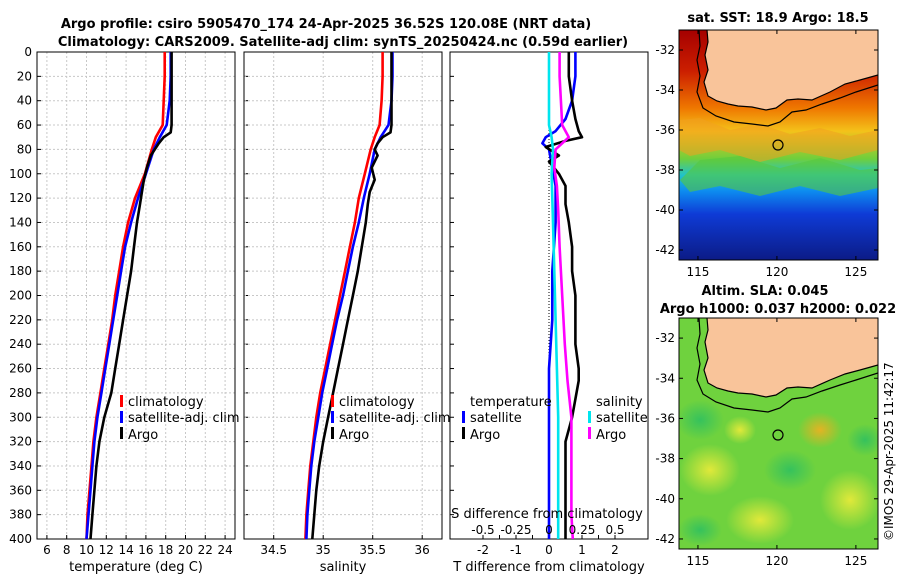 The height and width of the screenshot is (580, 900). Describe the element at coordinates (582, 530) in the screenshot. I see `s-difference-tick-label: 0.25` at that location.